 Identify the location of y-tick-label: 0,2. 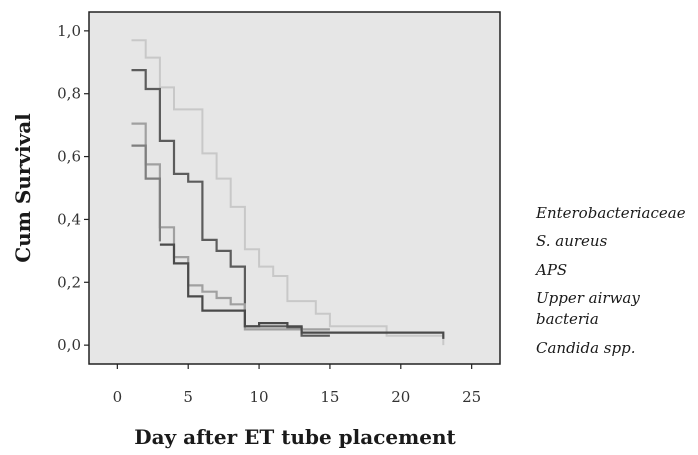
(69, 282).